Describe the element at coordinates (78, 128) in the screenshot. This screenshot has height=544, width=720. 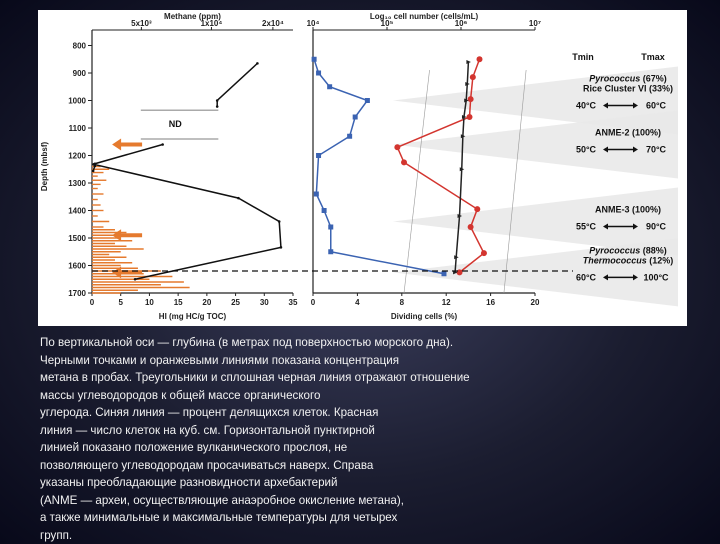
I see `y-tick-label: 1100` at that location.